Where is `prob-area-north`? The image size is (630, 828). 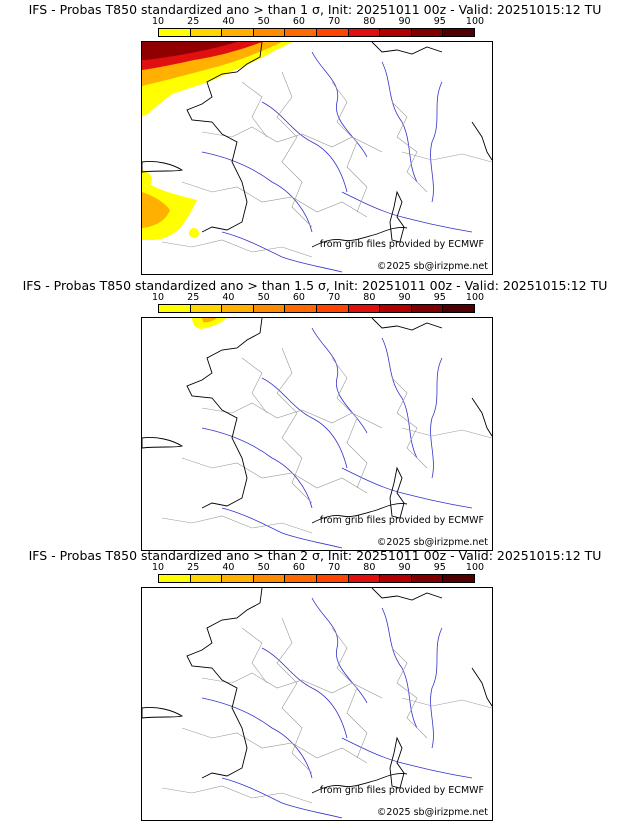
prob-area-north is located at coordinates (209, 323).